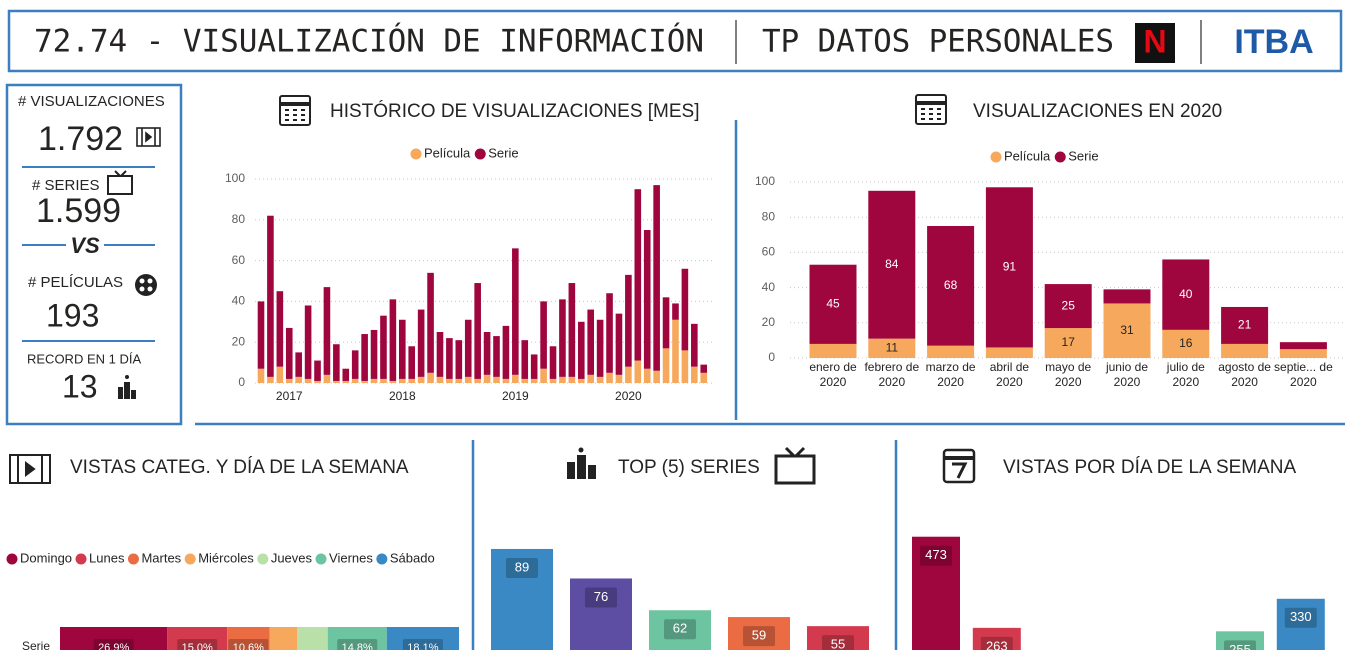 The height and width of the screenshot is (650, 1350). What do you see at coordinates (951, 285) in the screenshot?
I see `data-label: 68` at bounding box center [951, 285].